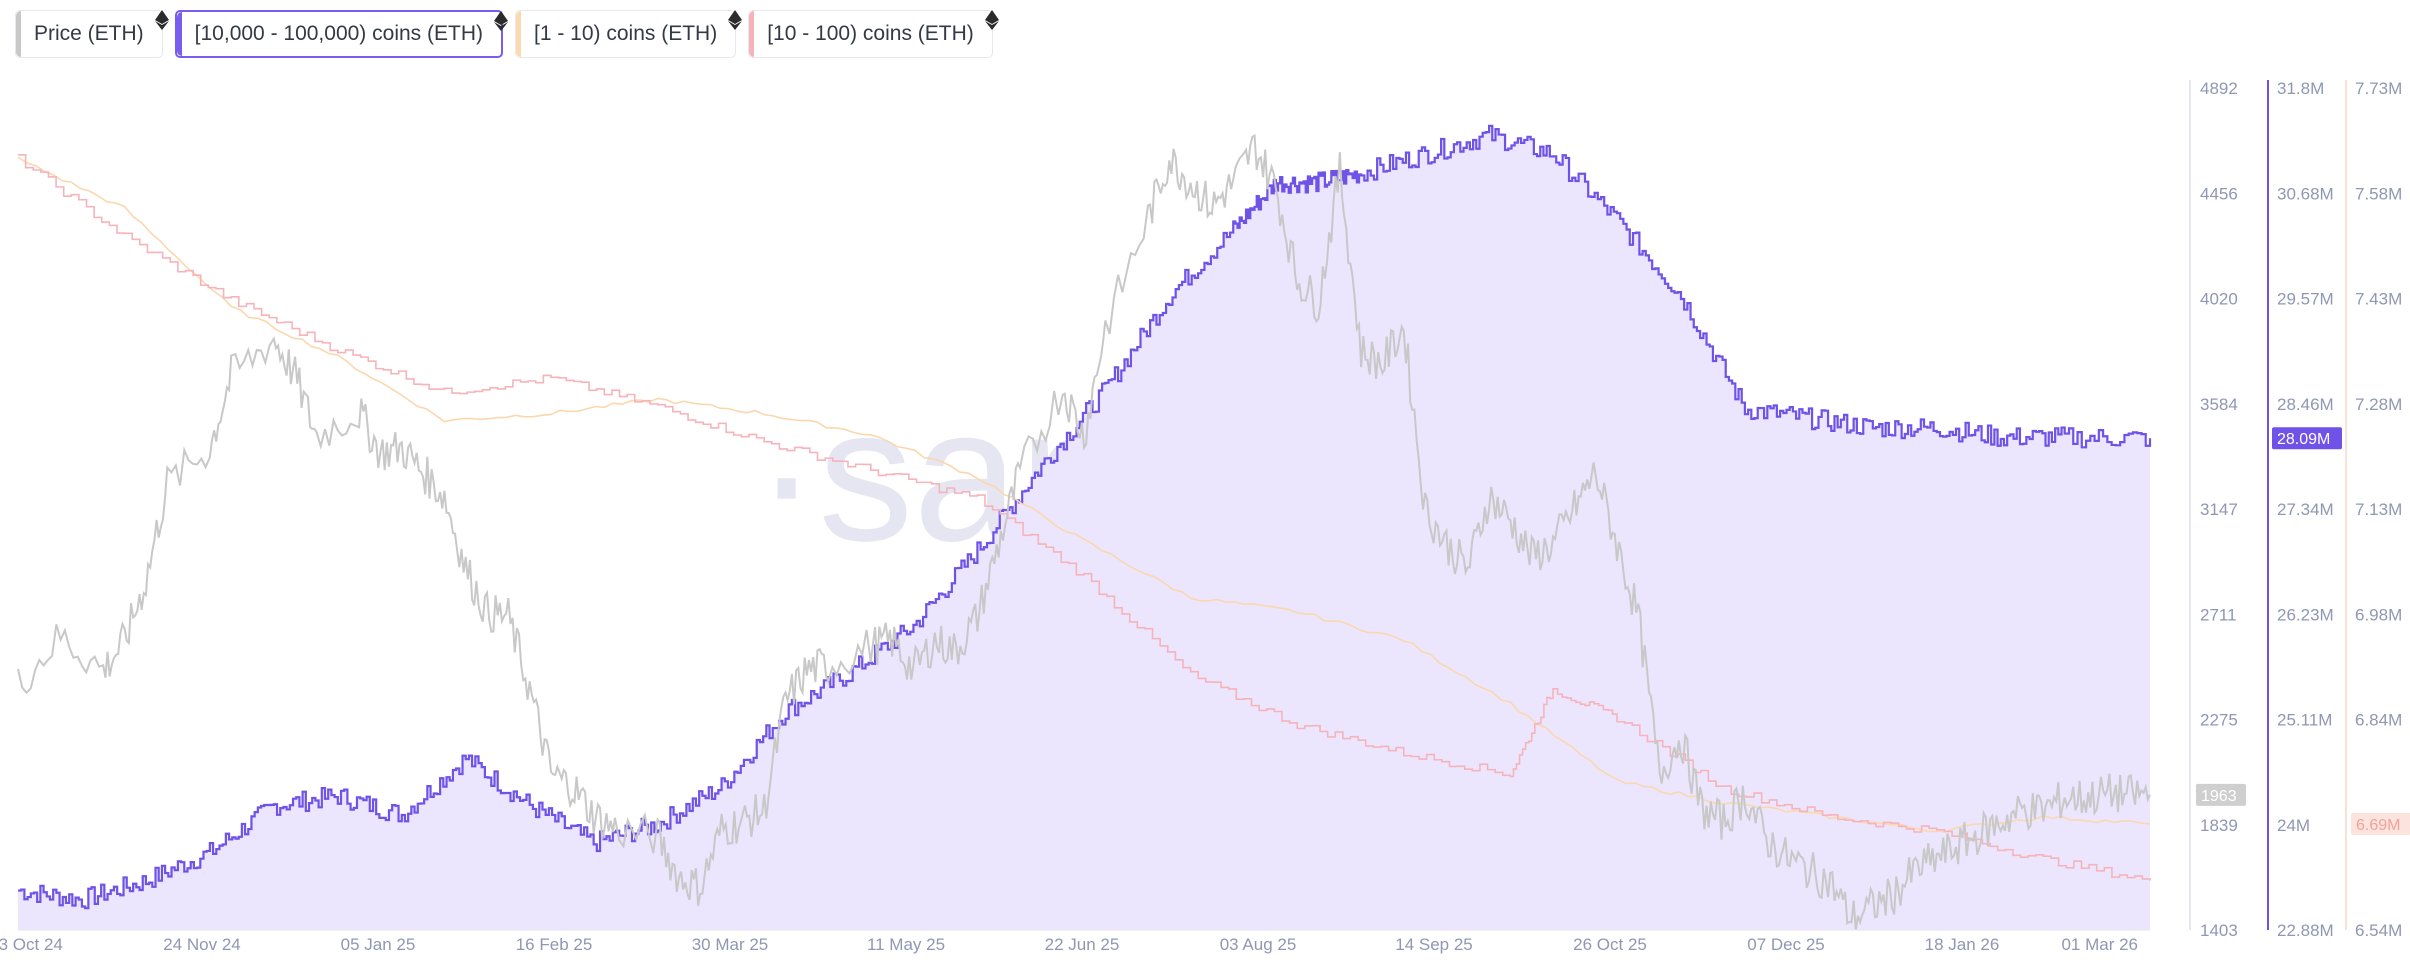 The width and height of the screenshot is (2410, 972). What do you see at coordinates (2378, 193) in the screenshot?
I see `small-tick-label: 7.58M` at bounding box center [2378, 193].